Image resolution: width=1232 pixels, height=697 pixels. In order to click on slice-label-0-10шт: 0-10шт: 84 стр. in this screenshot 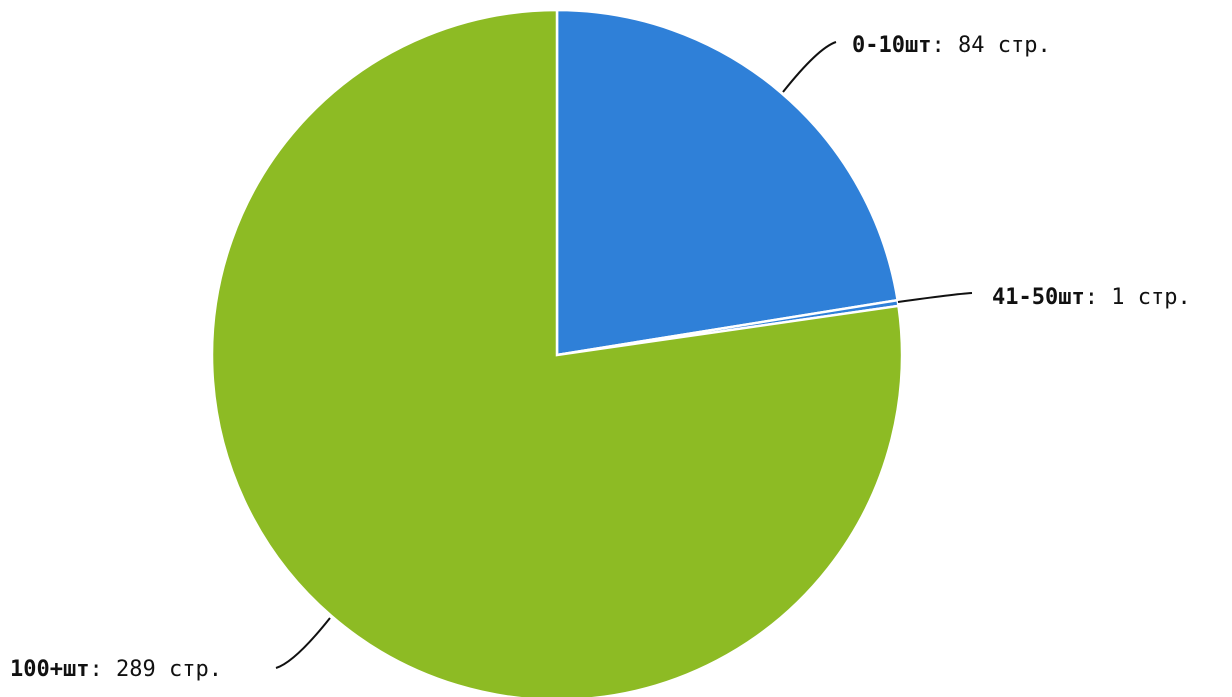, I will do `click(951, 45)`.